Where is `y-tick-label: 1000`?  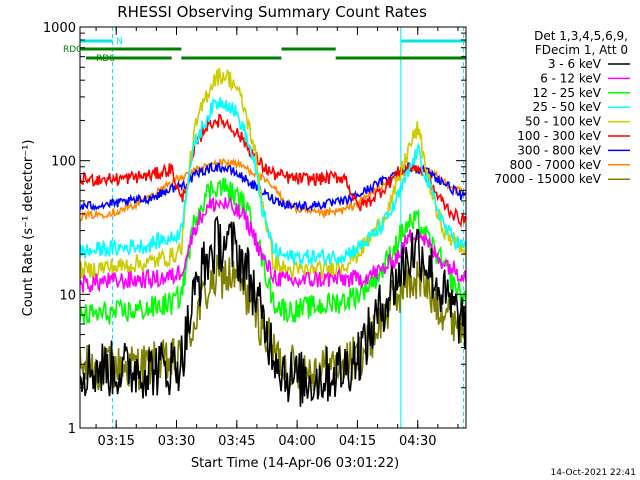 y-tick-label: 1000 is located at coordinates (59, 28).